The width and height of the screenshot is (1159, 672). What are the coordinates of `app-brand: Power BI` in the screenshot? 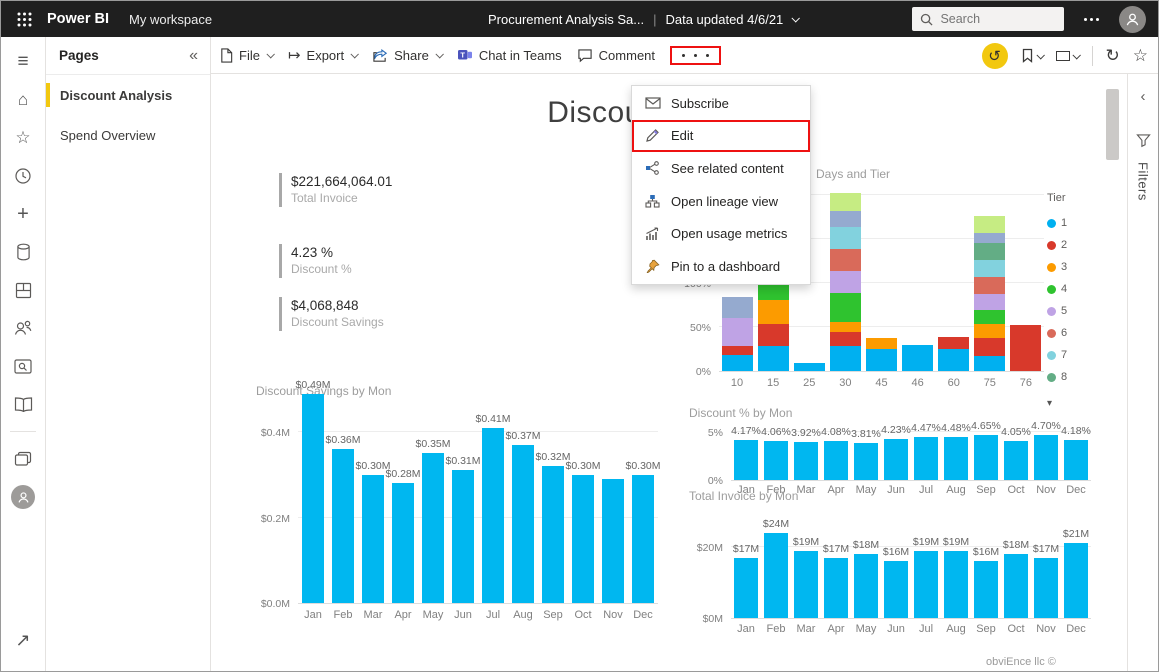 It's located at (78, 19).